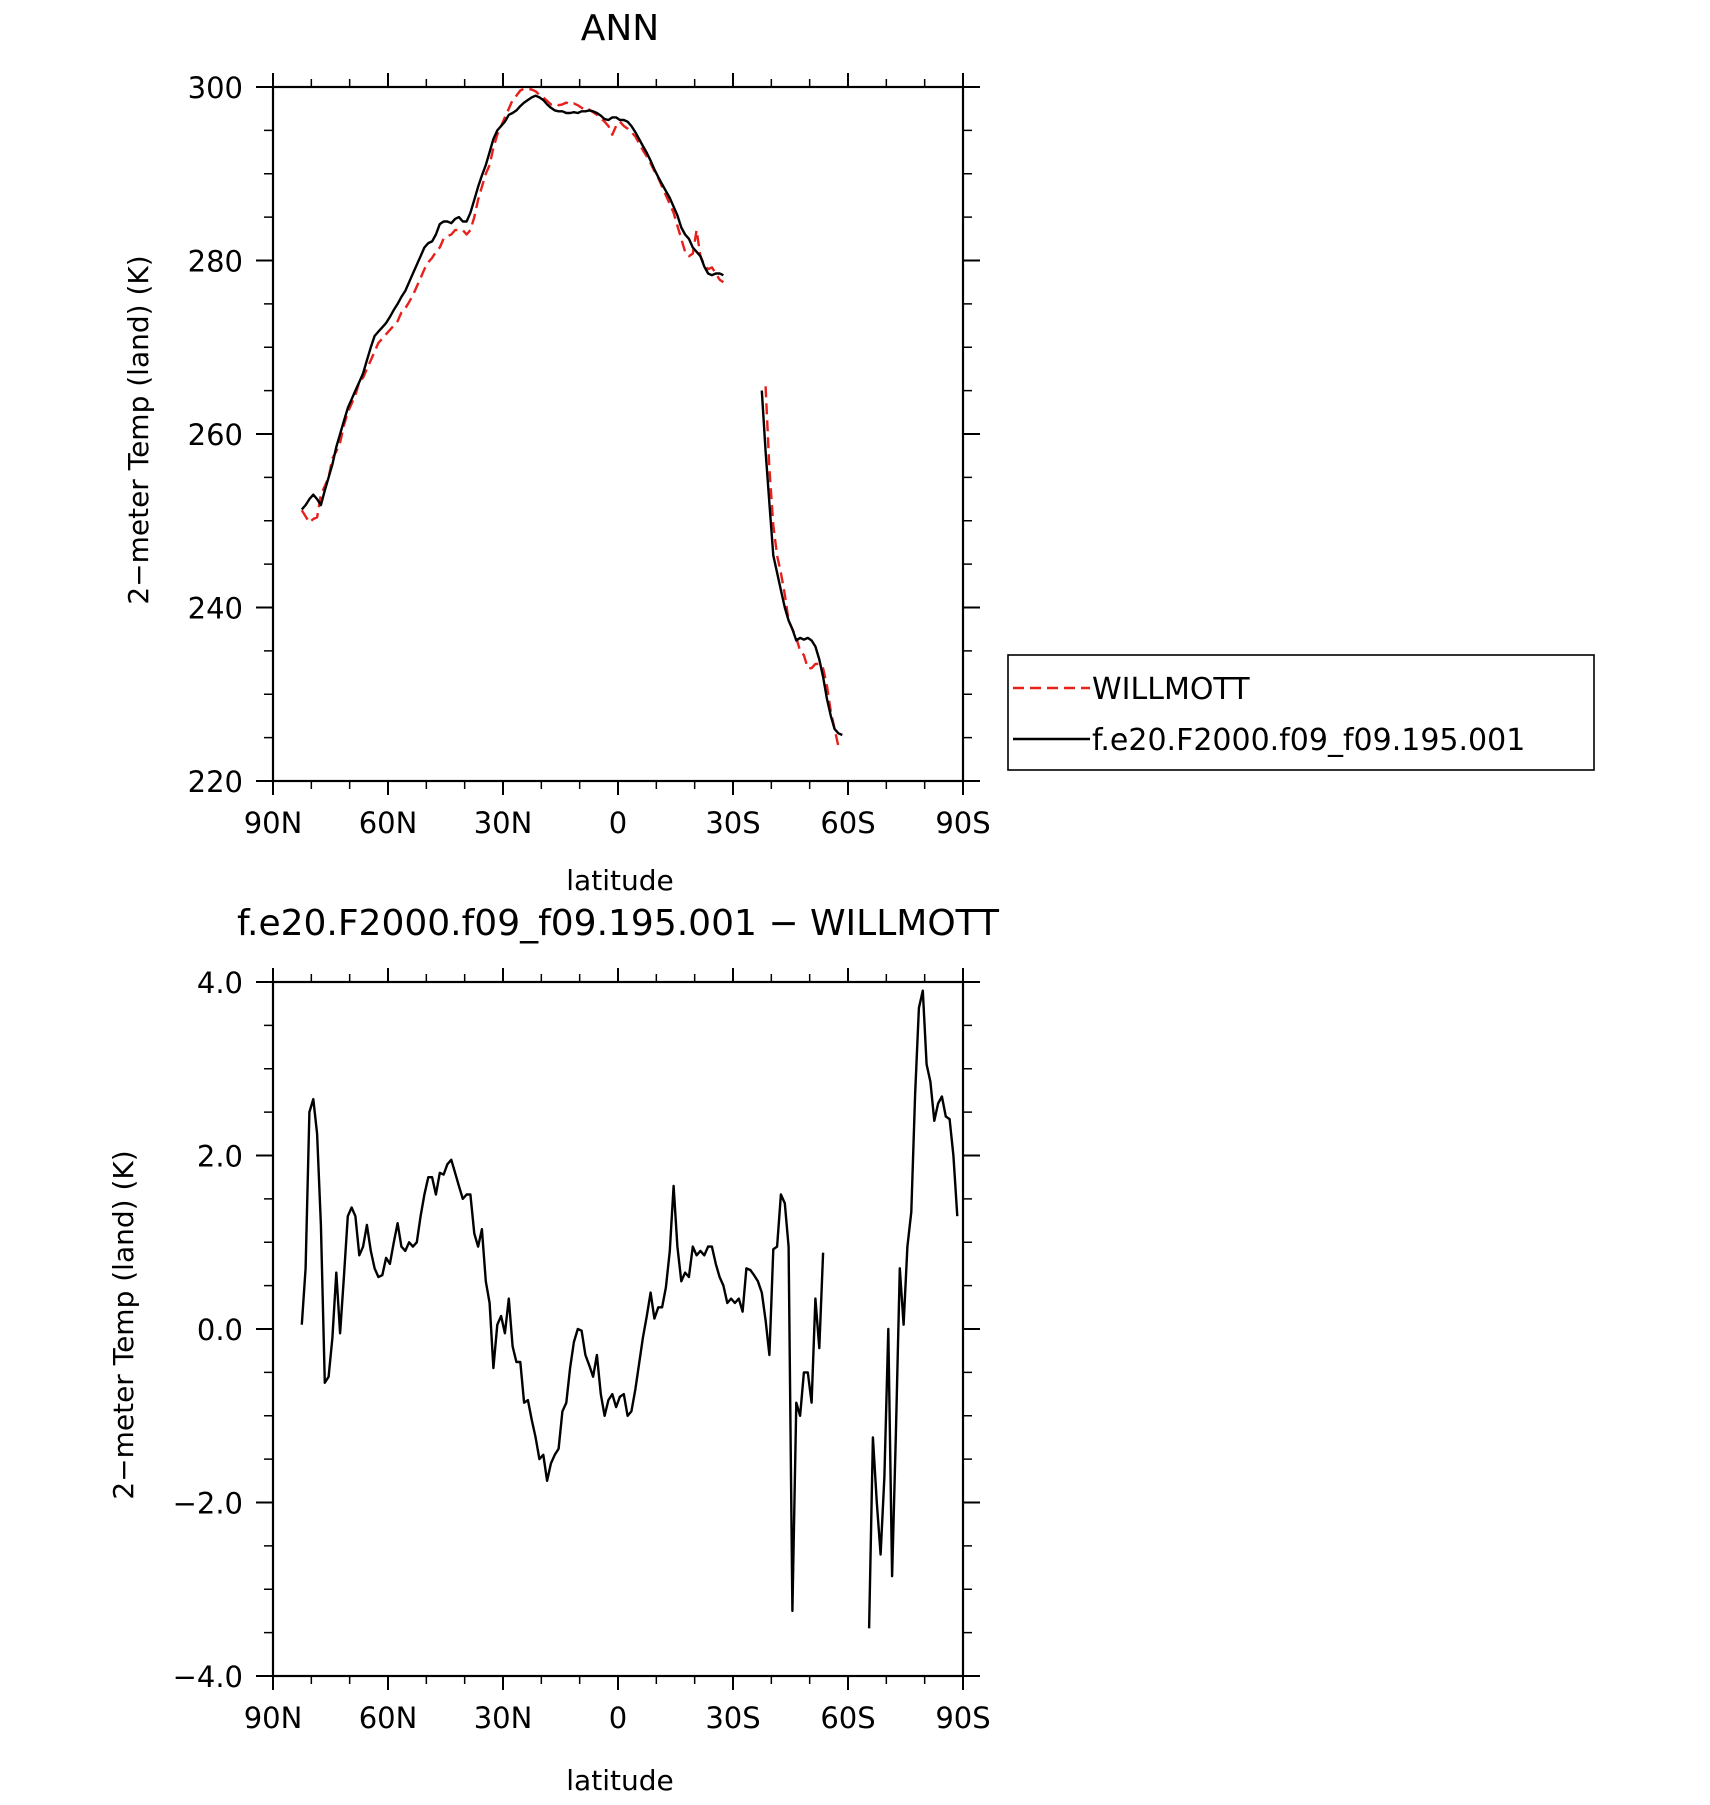 This screenshot has height=1805, width=1710. I want to click on bottom-y-tick-label: −4.0, so click(208, 1677).